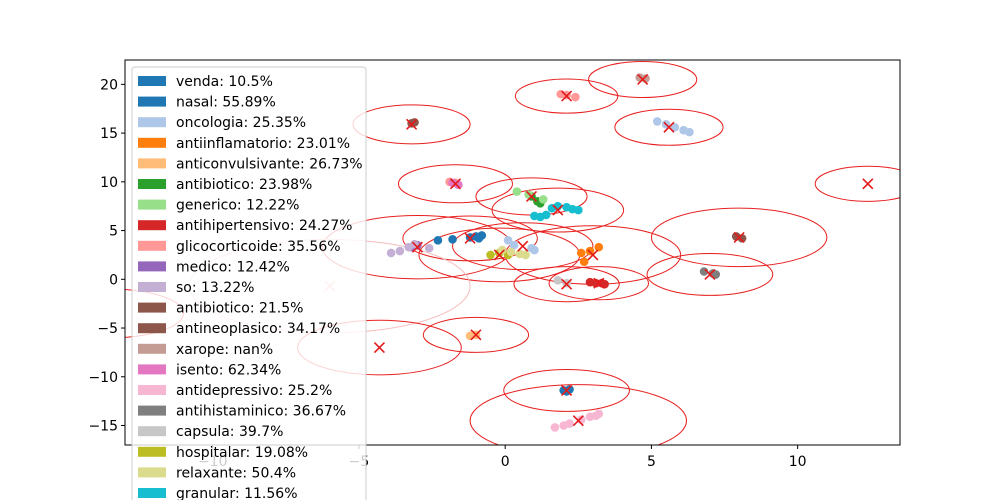 This screenshot has width=1000, height=500. Describe the element at coordinates (798, 462) in the screenshot. I see `x-tick-label: 10` at that location.